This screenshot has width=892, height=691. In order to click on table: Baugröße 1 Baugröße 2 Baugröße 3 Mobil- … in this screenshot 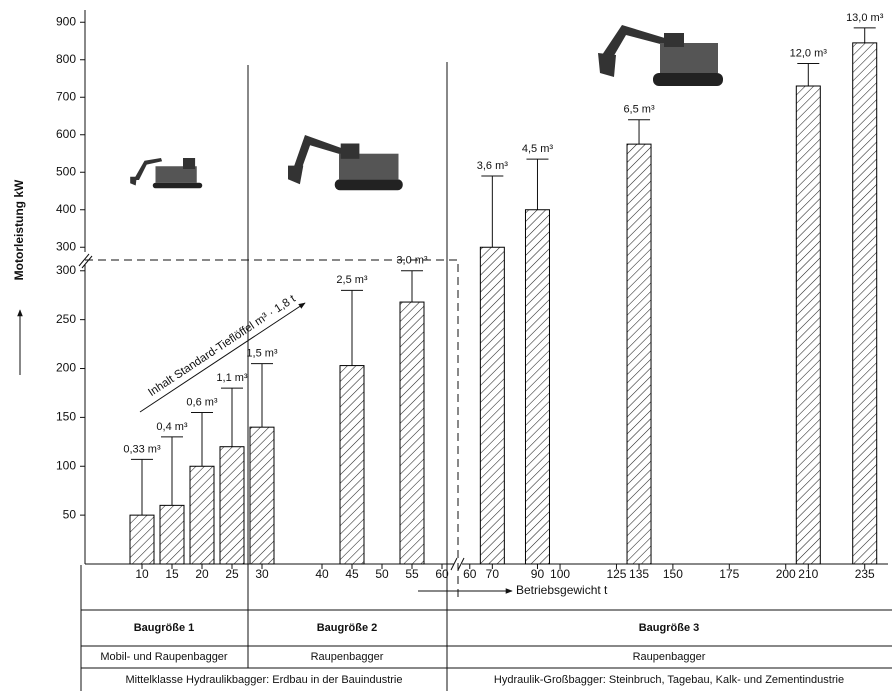, I will do `click(486, 647)`.